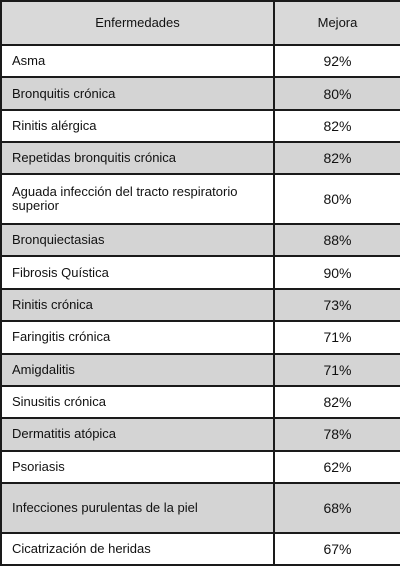 The height and width of the screenshot is (566, 400). What do you see at coordinates (137, 507) in the screenshot?
I see `disease-cell: Infecciones purulentas de la piel` at bounding box center [137, 507].